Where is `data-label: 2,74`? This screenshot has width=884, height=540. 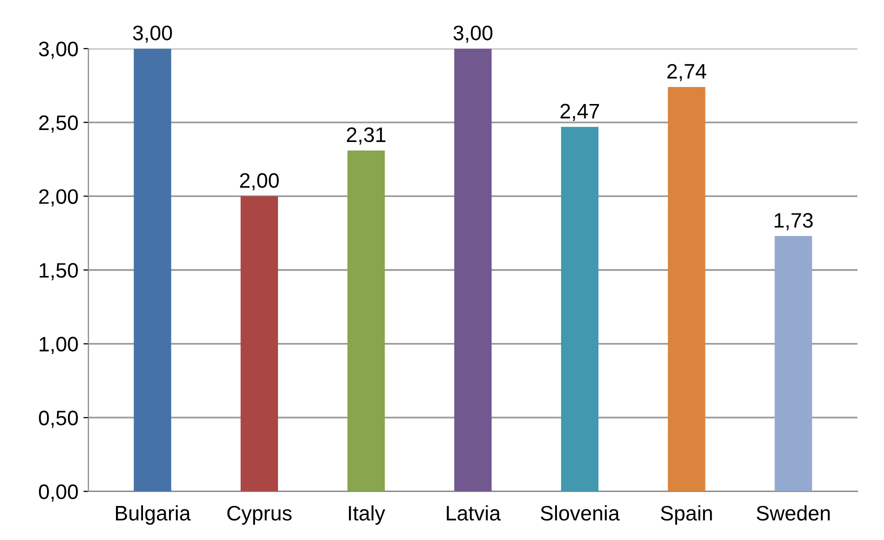 data-label: 2,74 is located at coordinates (686, 73).